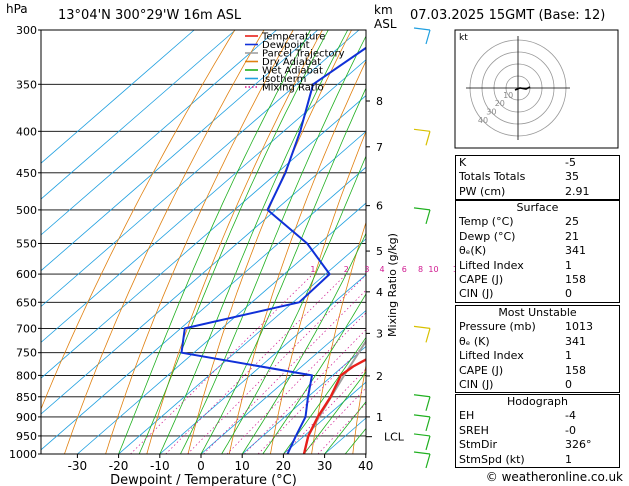  Describe the element at coordinates (203, 479) in the screenshot. I see `x-axis-title: Dewpoint / Temperature (°C)` at that location.